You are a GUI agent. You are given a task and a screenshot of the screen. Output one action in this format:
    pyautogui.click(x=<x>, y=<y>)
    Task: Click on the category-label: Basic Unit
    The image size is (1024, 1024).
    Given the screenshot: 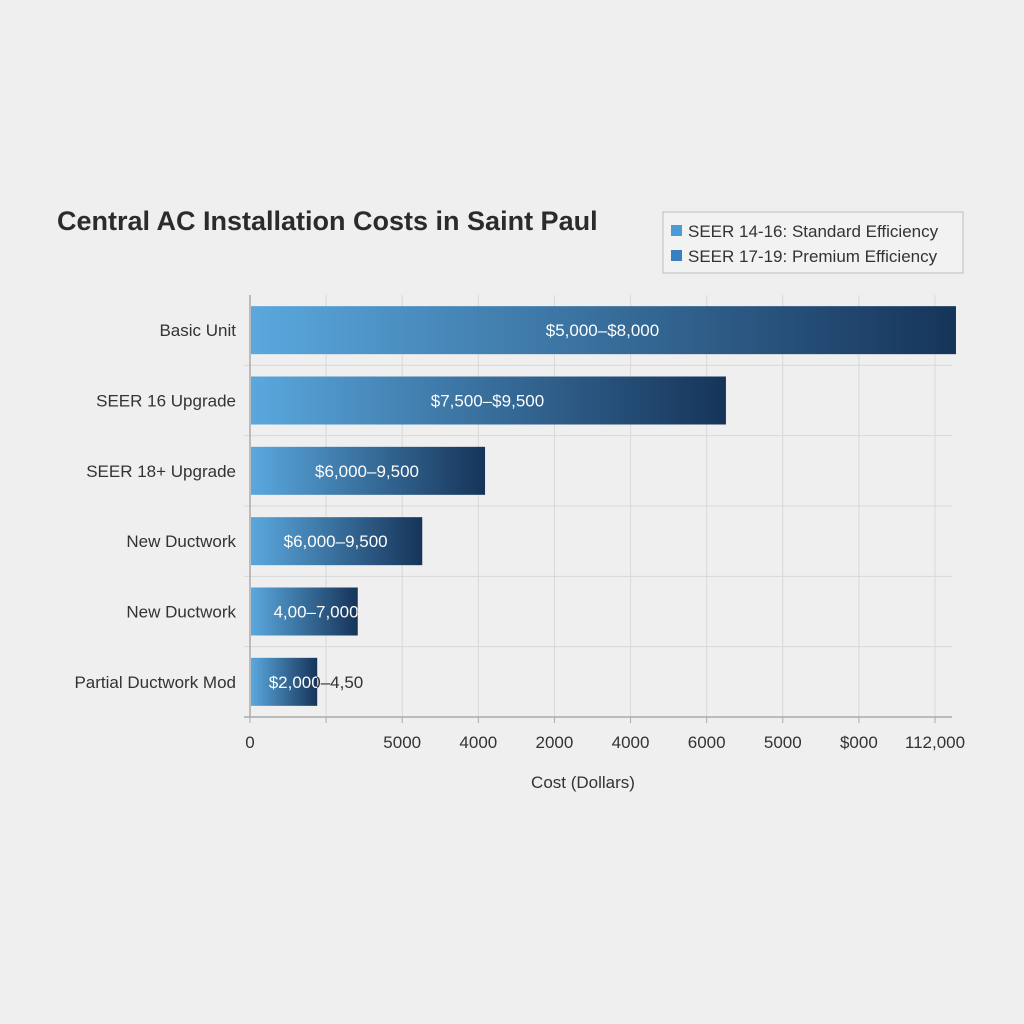 What is the action you would take?
    pyautogui.click(x=197, y=330)
    